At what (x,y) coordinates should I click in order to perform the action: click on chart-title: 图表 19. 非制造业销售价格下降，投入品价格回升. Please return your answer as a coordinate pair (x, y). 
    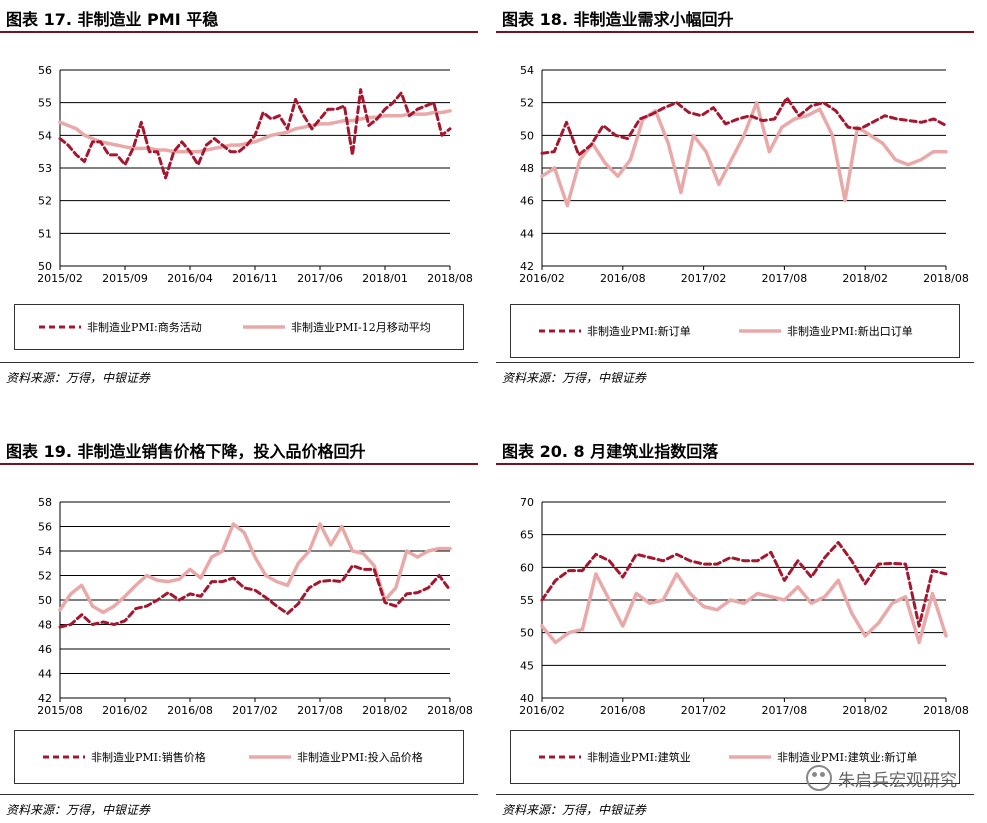
    Looking at the image, I should click on (186, 451).